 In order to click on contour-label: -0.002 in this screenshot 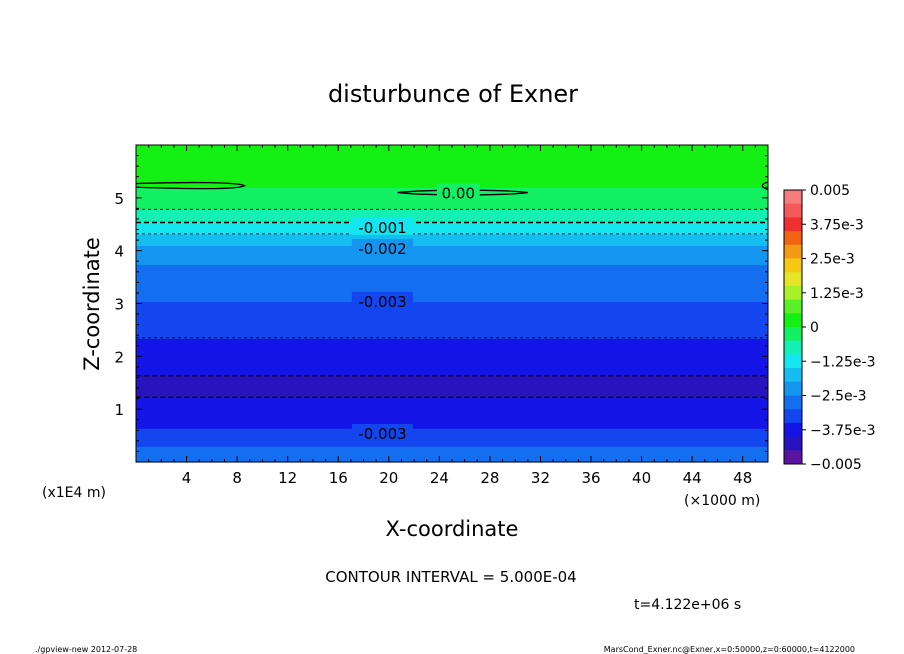, I will do `click(382, 249)`.